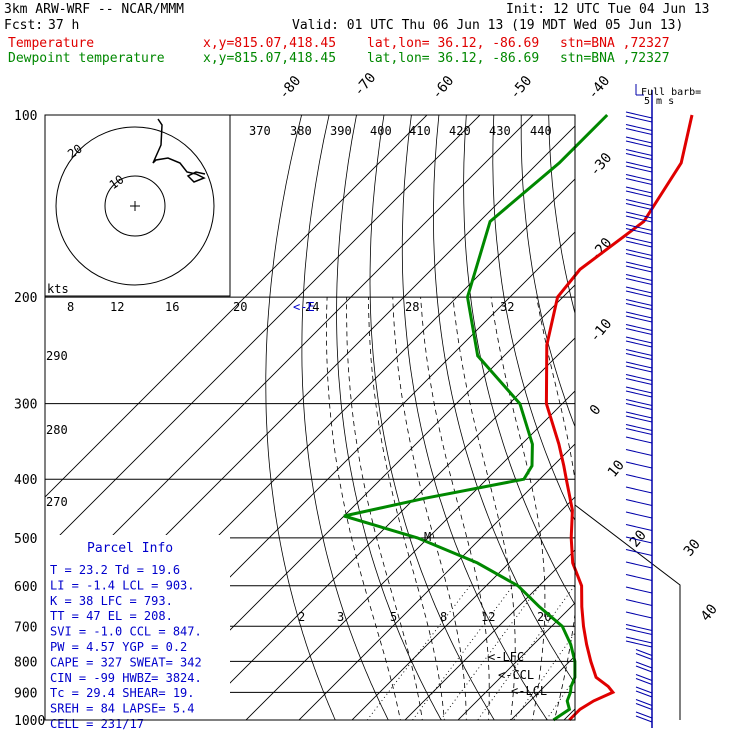 This screenshot has height=740, width=740. Describe the element at coordinates (500, 131) in the screenshot. I see `theta-label: 430` at that location.